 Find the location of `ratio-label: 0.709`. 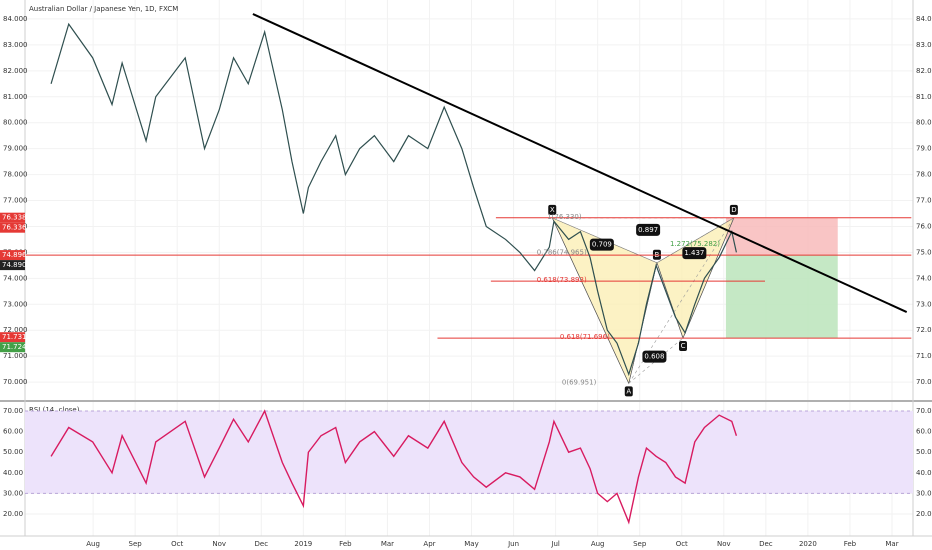

ratio-label: 0.709 is located at coordinates (602, 245).